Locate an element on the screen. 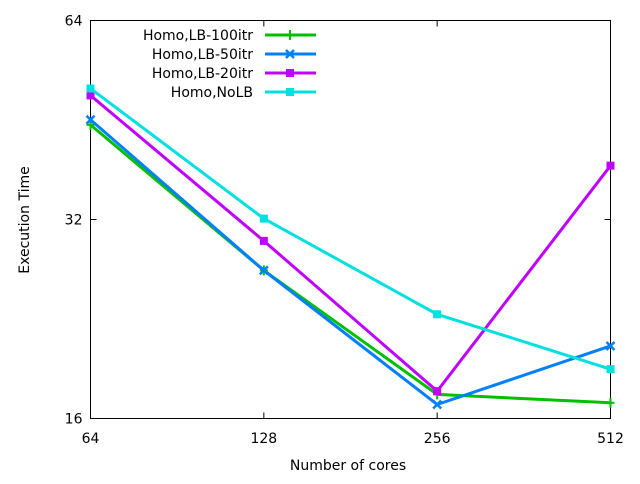 This screenshot has height=484, width=640. legend-label: Homo,NoLB is located at coordinates (212, 93).